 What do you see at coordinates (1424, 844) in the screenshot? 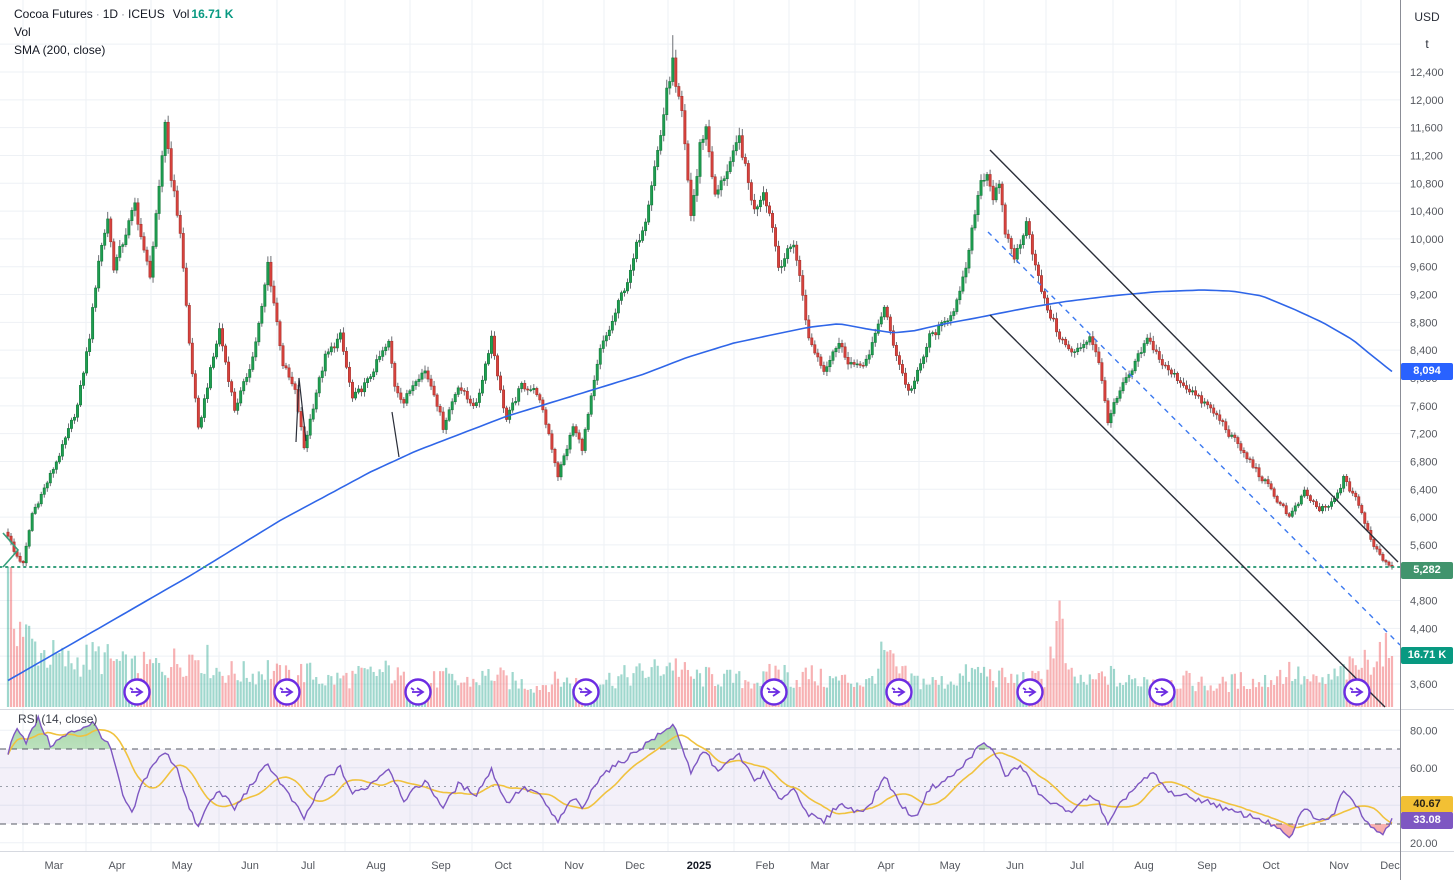
I see `rsi-axis-label: 20.00` at bounding box center [1424, 844].